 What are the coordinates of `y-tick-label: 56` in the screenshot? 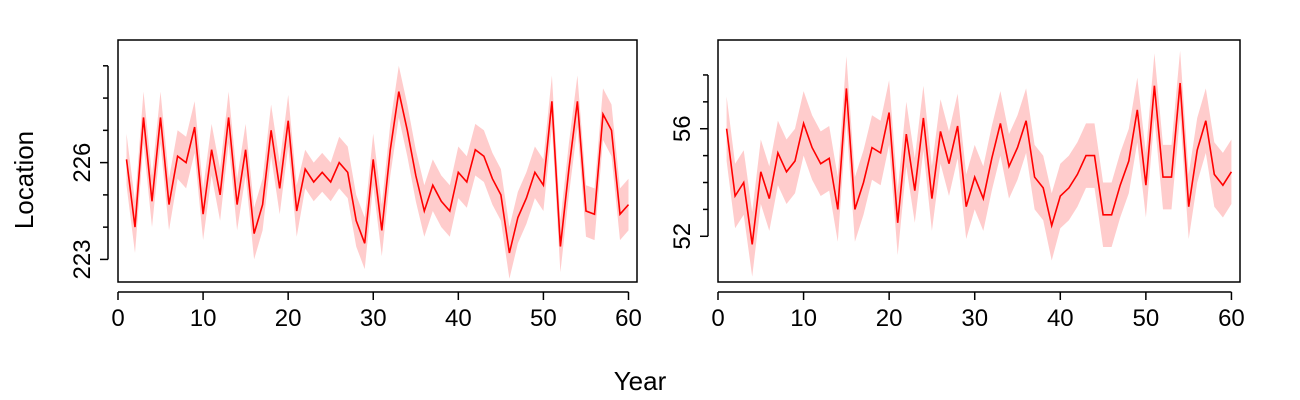 It's located at (682, 128).